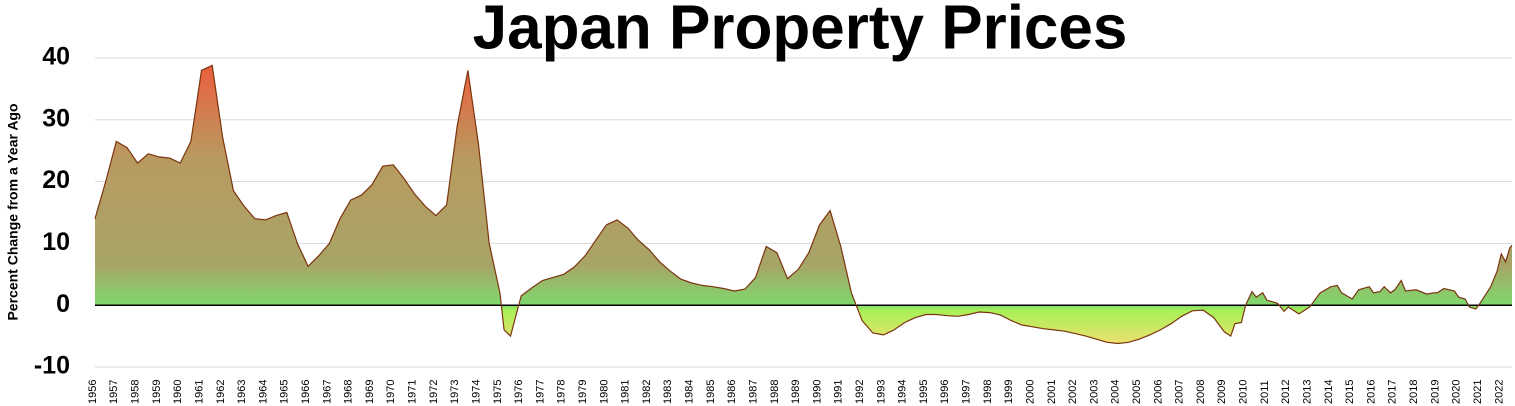 The width and height of the screenshot is (1515, 406). I want to click on x-tick-label: 2010, so click(1244, 392).